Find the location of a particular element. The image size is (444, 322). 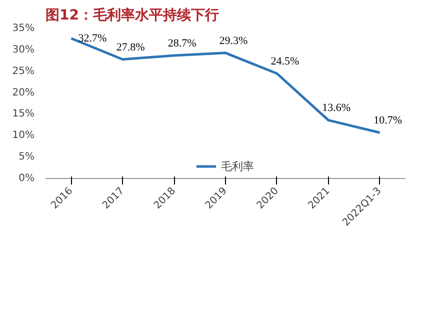

text: 32.7% is located at coordinates (92, 38).